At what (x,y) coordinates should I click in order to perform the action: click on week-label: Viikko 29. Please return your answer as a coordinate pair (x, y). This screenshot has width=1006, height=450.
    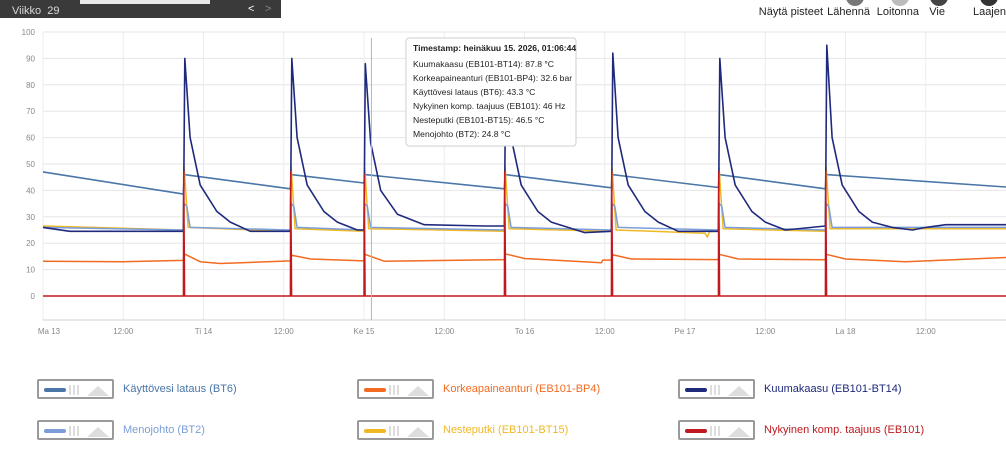
    Looking at the image, I should click on (36, 11).